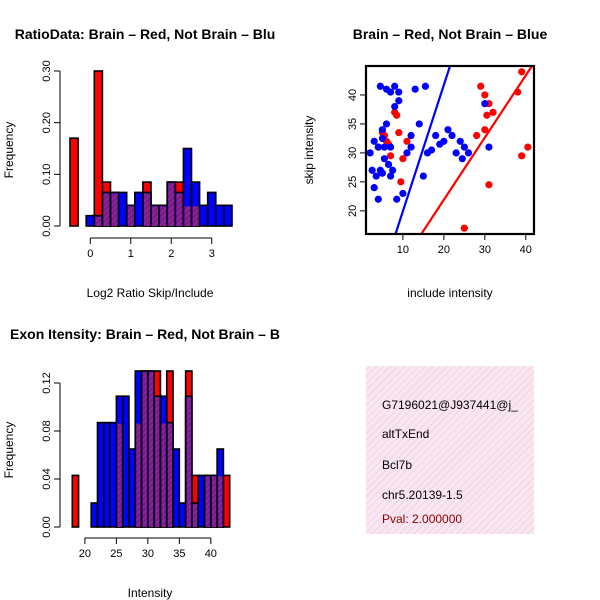  Describe the element at coordinates (47, 478) in the screenshot. I see `intensity-histogram-y-tick-label: 0.04` at that location.